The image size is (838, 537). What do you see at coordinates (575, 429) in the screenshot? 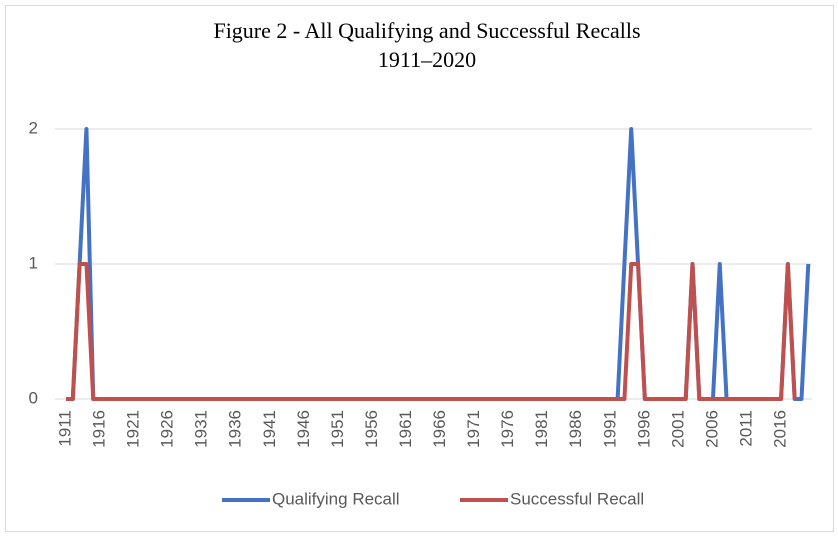
I see `x-tick-label: 1986` at bounding box center [575, 429].